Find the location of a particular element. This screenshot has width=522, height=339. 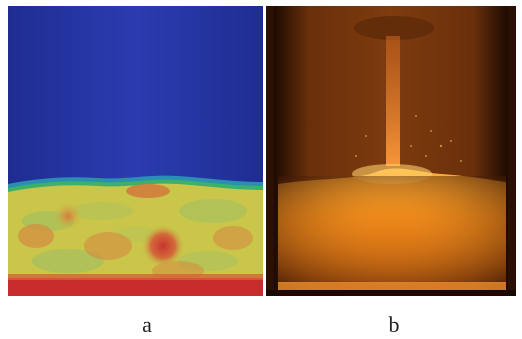

panel-label-a: a is located at coordinates (147, 324).